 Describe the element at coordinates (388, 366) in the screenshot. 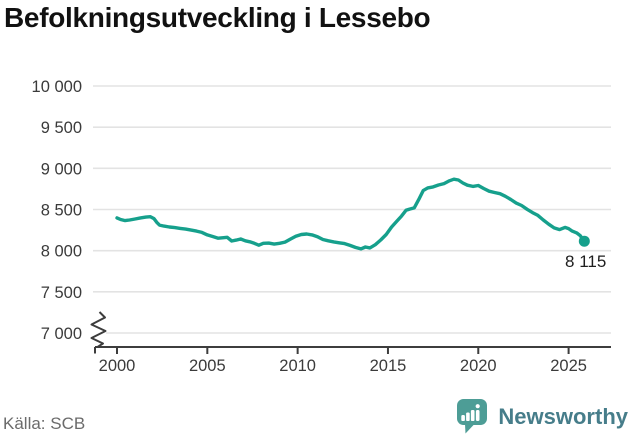

I see `x-axis-tick-label: 2015` at that location.